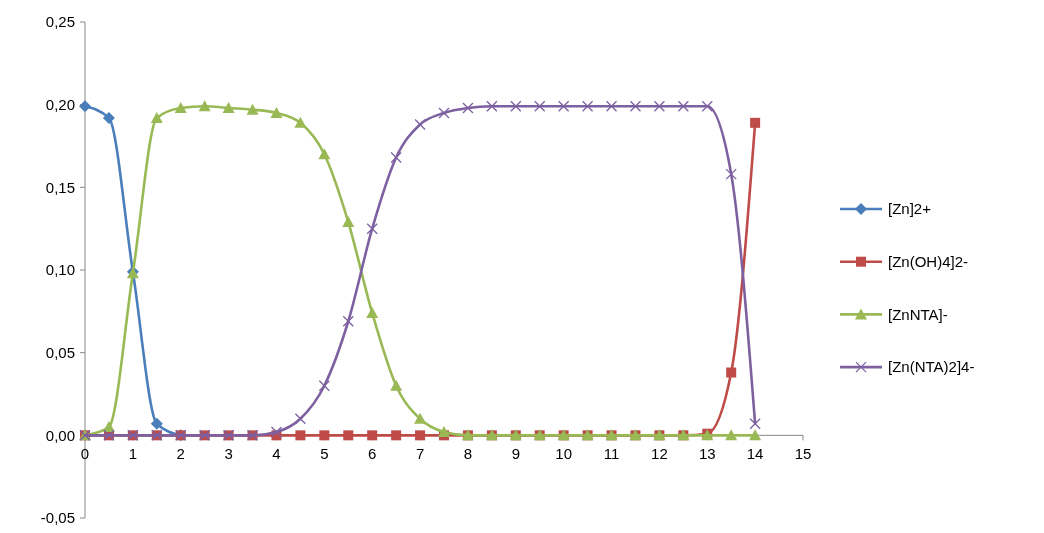 The image size is (1044, 533). I want to click on y-tick-label: 0,15, so click(60, 187).